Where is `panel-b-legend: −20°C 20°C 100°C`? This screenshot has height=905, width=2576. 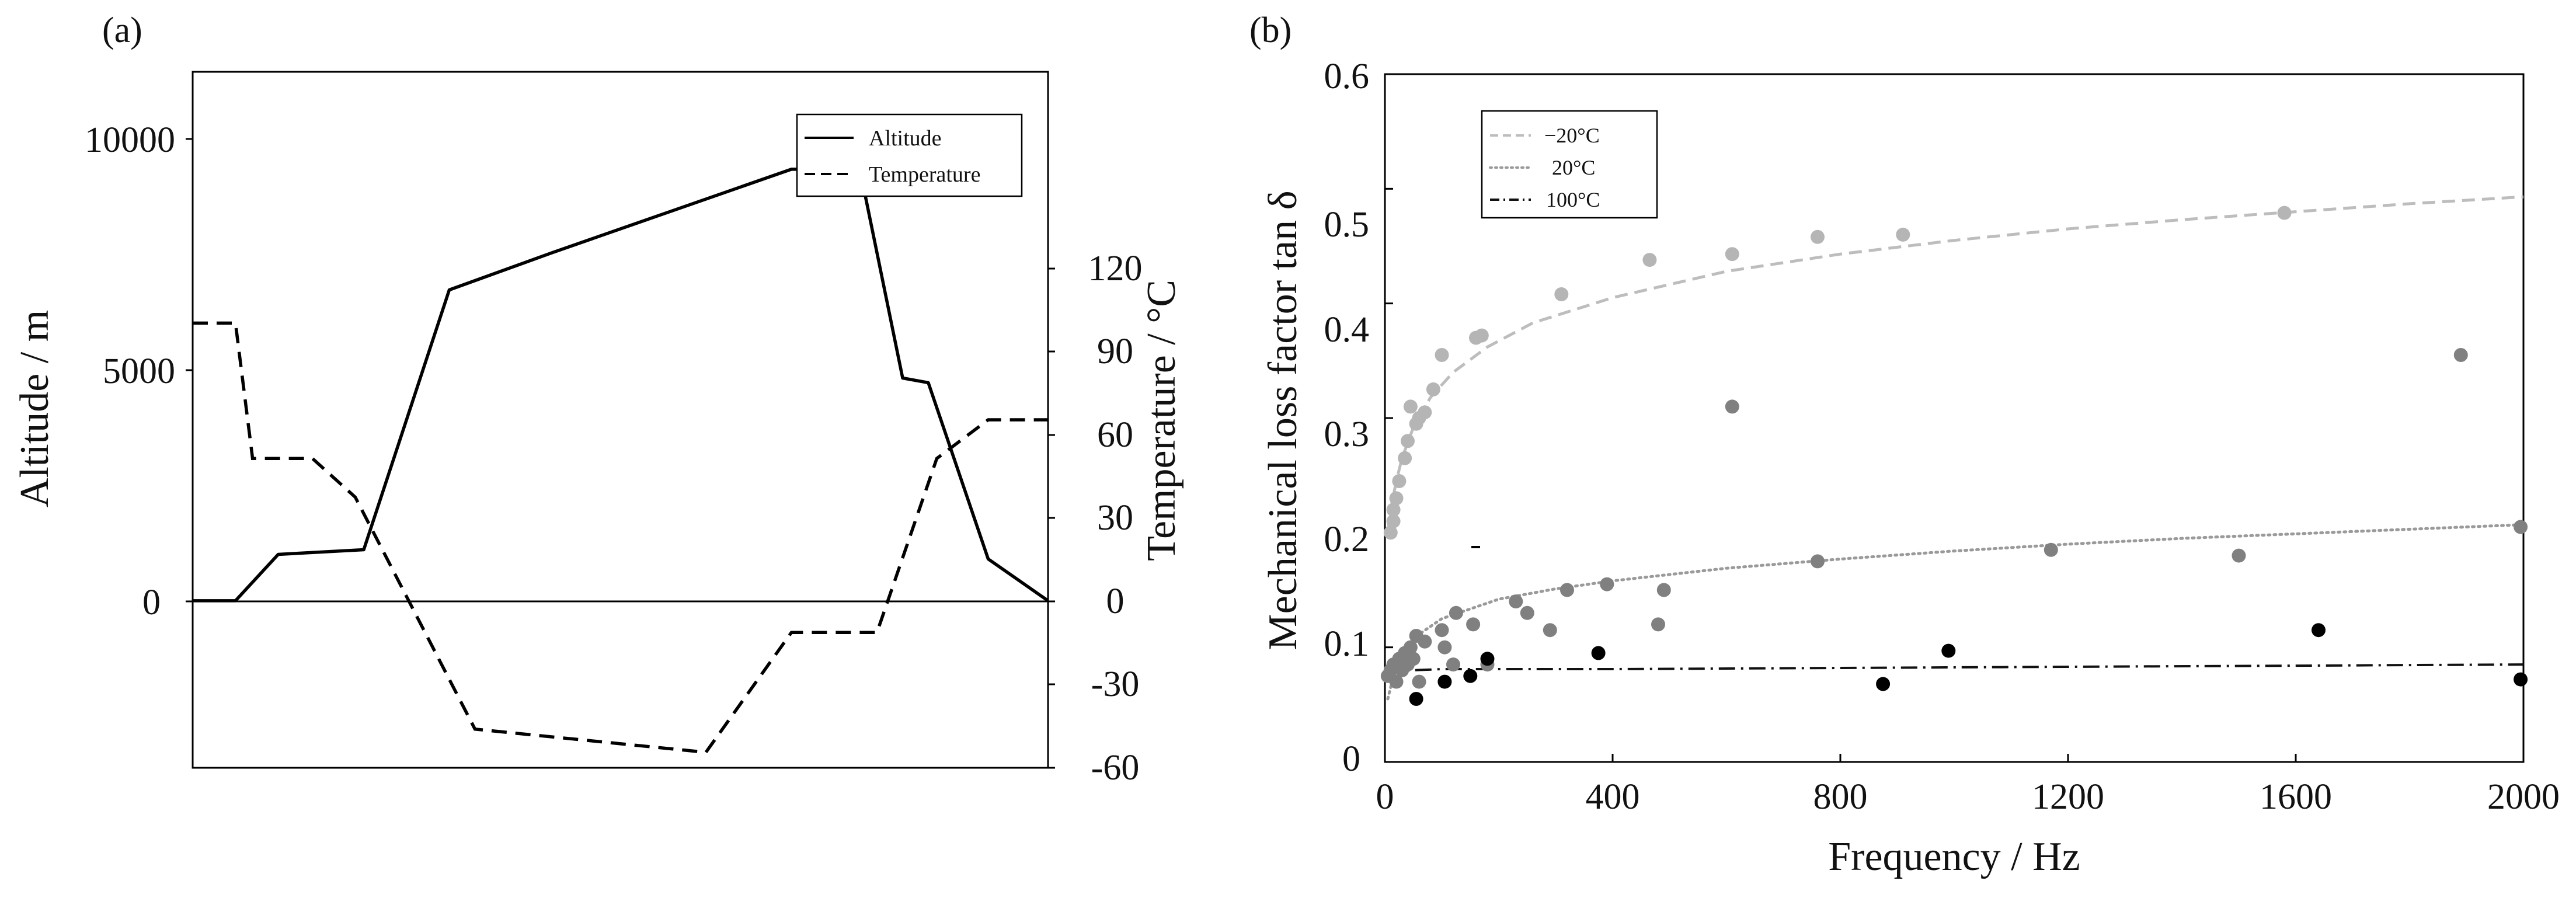
panel-b-legend: −20°C 20°C 100°C is located at coordinates (1569, 164).